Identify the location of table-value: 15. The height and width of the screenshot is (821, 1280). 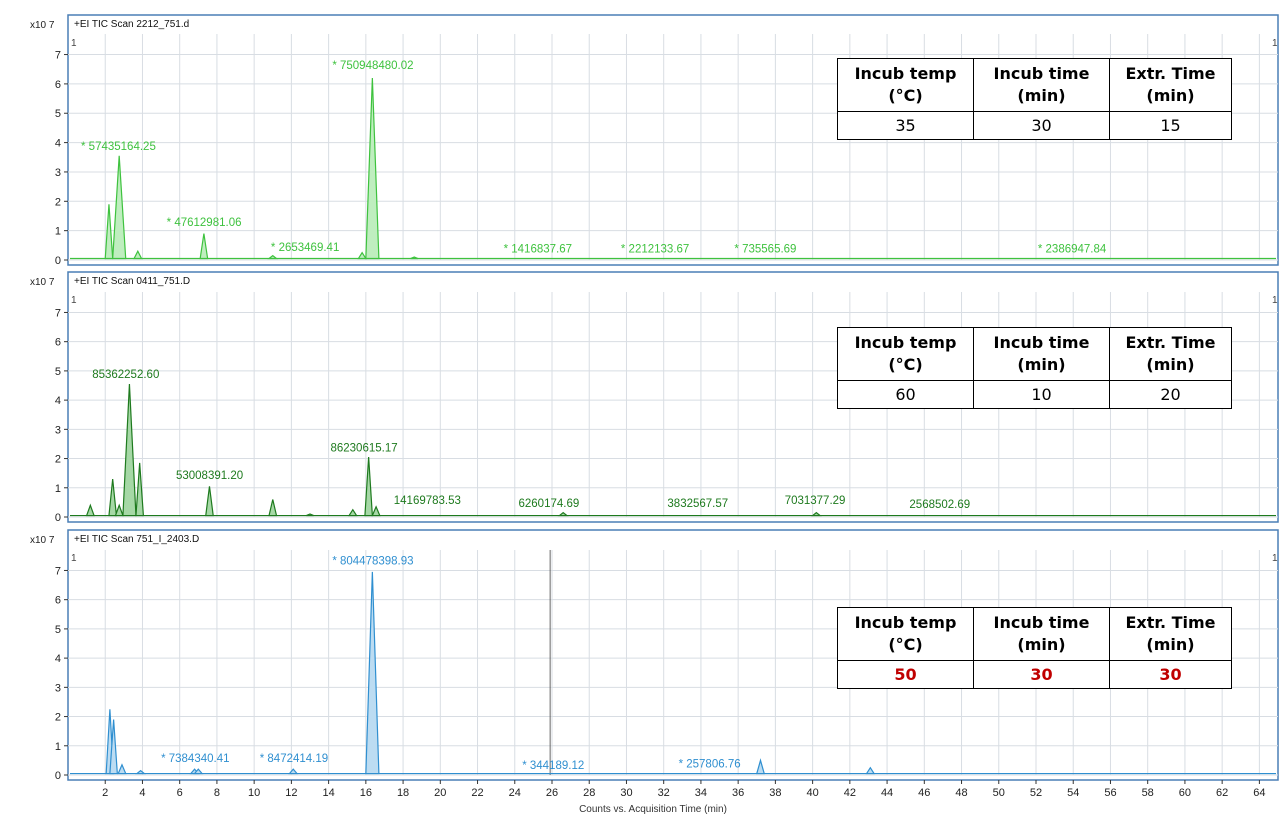
(1170, 125).